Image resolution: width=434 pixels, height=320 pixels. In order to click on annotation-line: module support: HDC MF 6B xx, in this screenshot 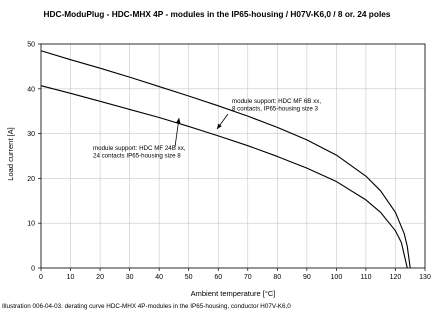, I will do `click(276, 101)`.